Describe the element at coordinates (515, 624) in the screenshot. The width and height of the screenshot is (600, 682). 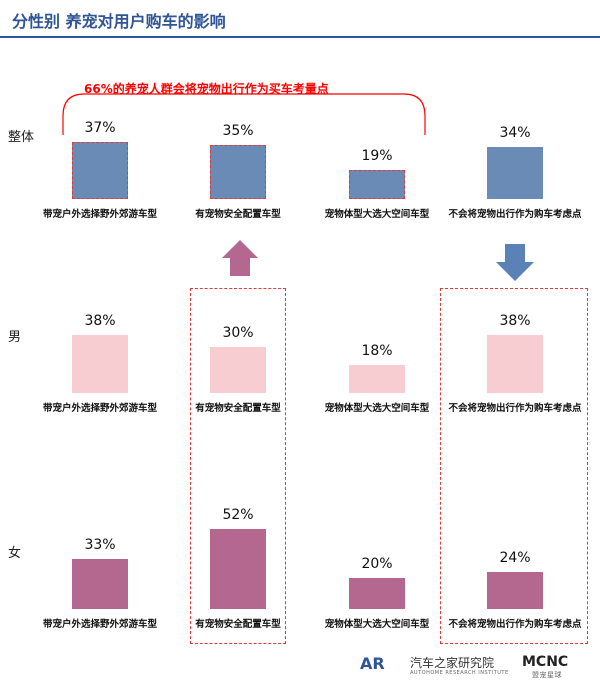
I see `category-label-female-no-consider: 不会将宠物出行作为购车考虑点` at that location.